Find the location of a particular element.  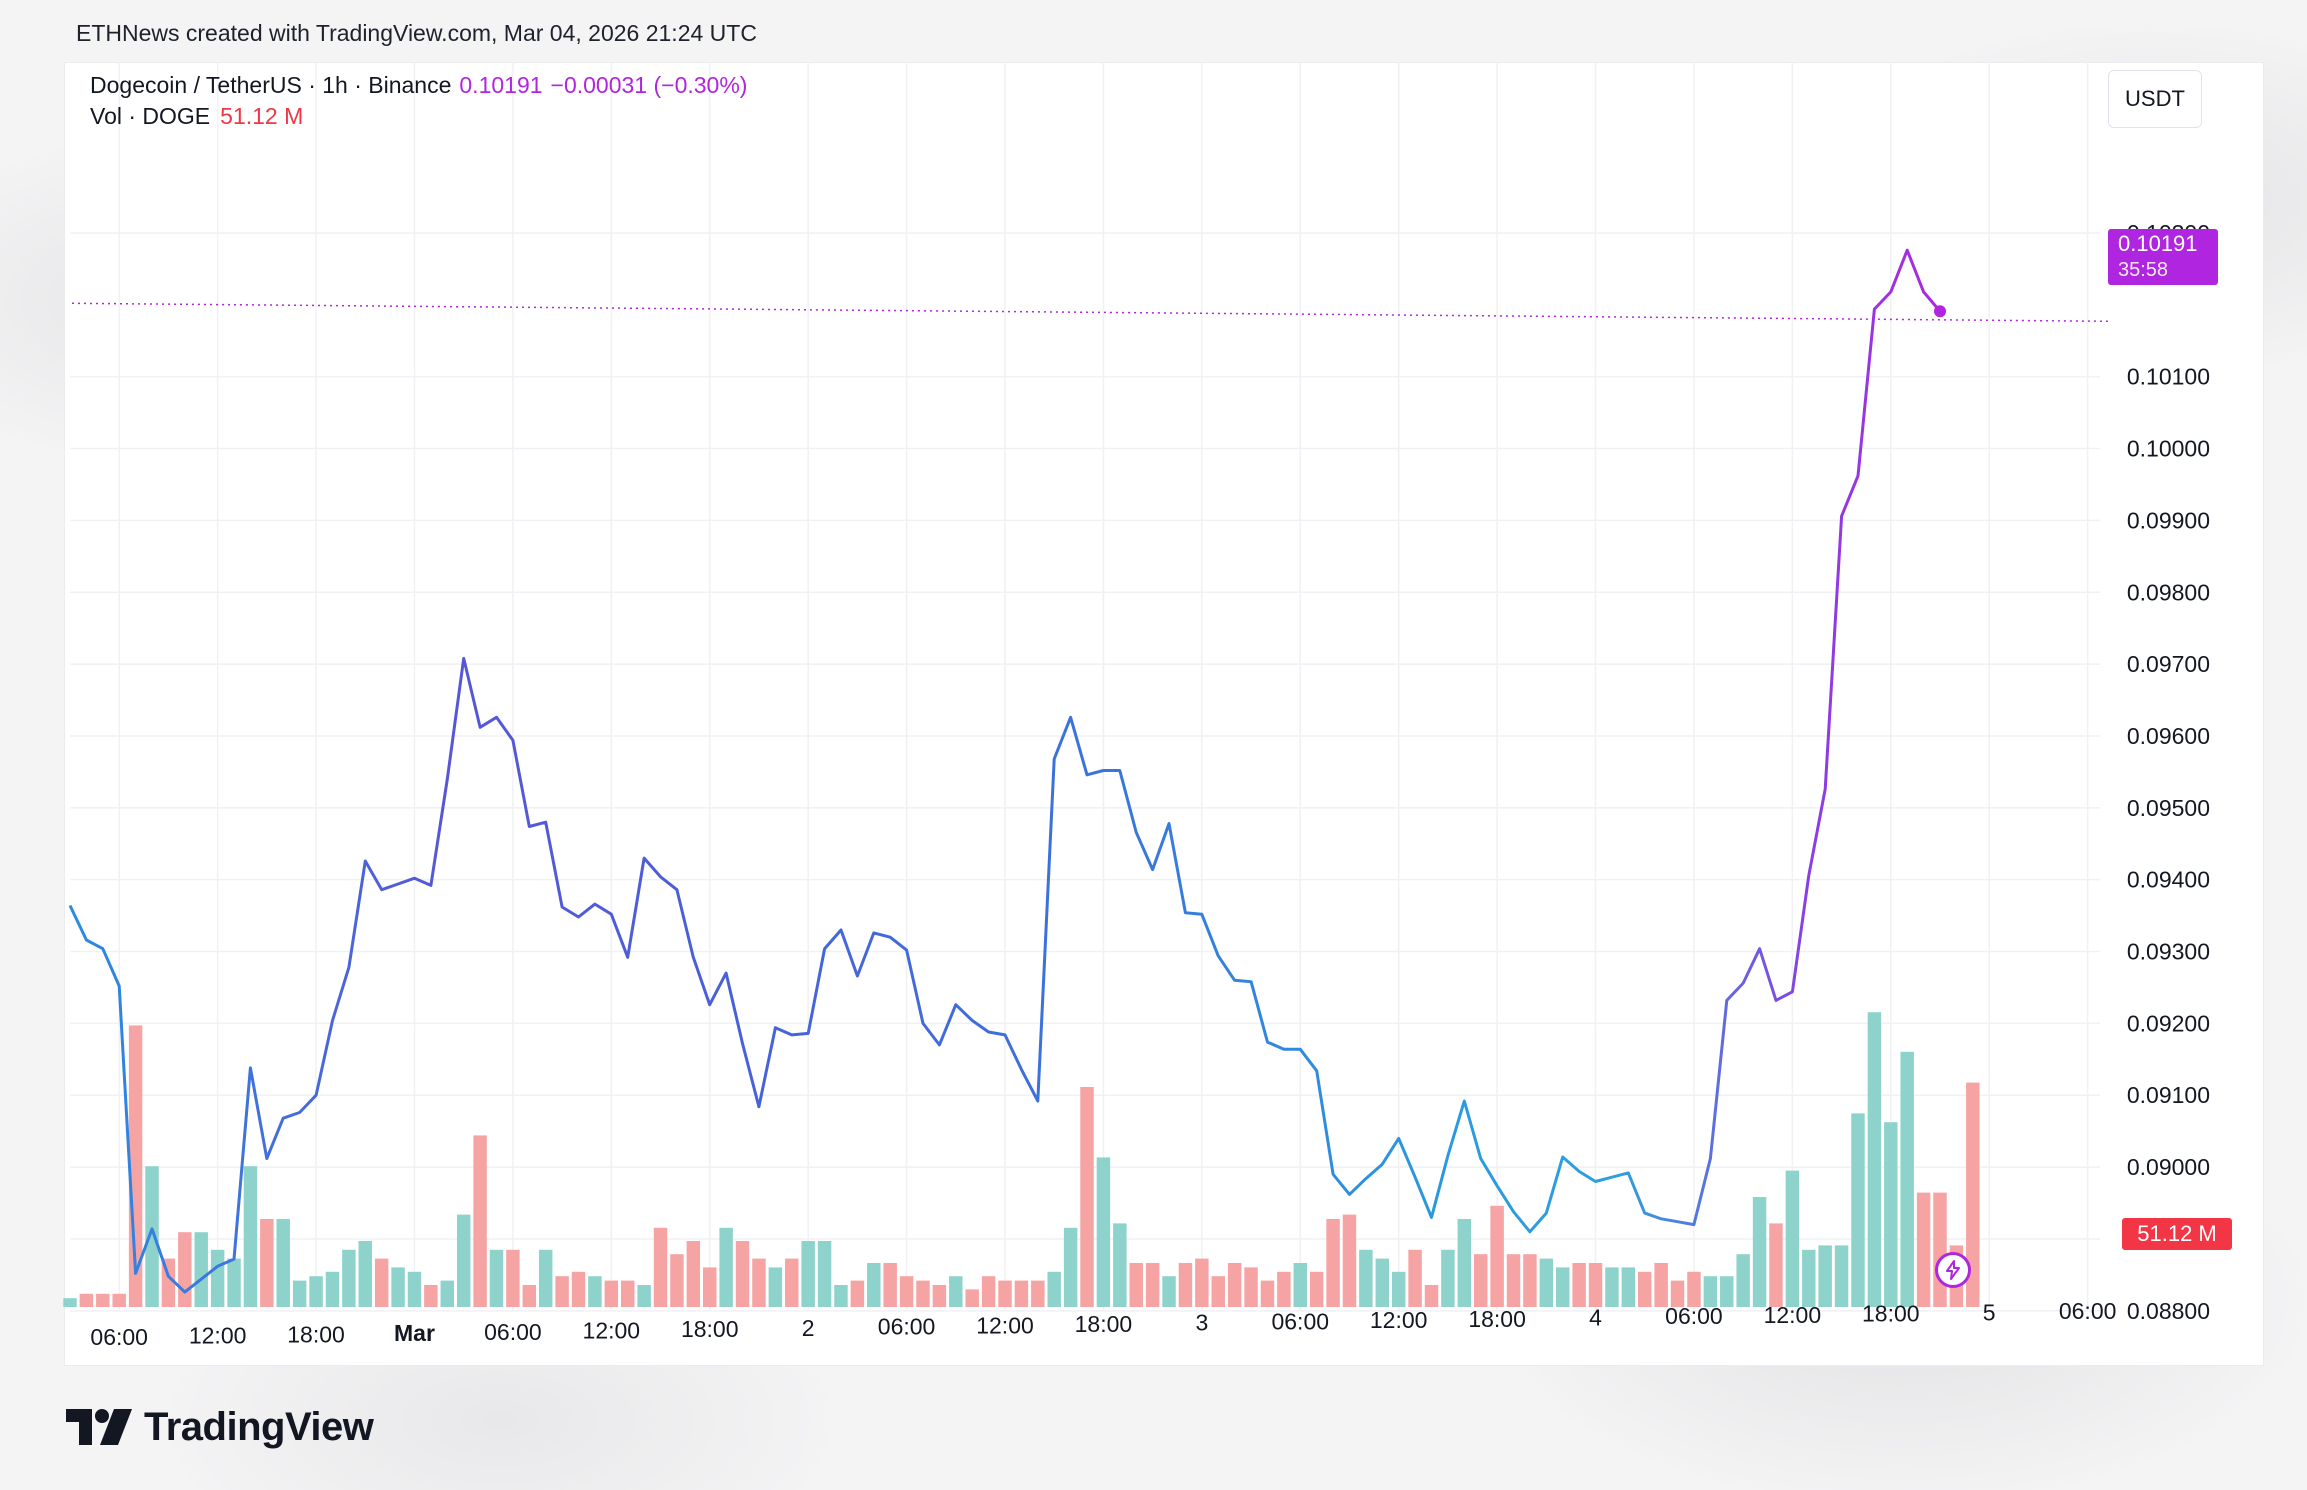

price-tick-label: 0.10000 is located at coordinates (2168, 449).